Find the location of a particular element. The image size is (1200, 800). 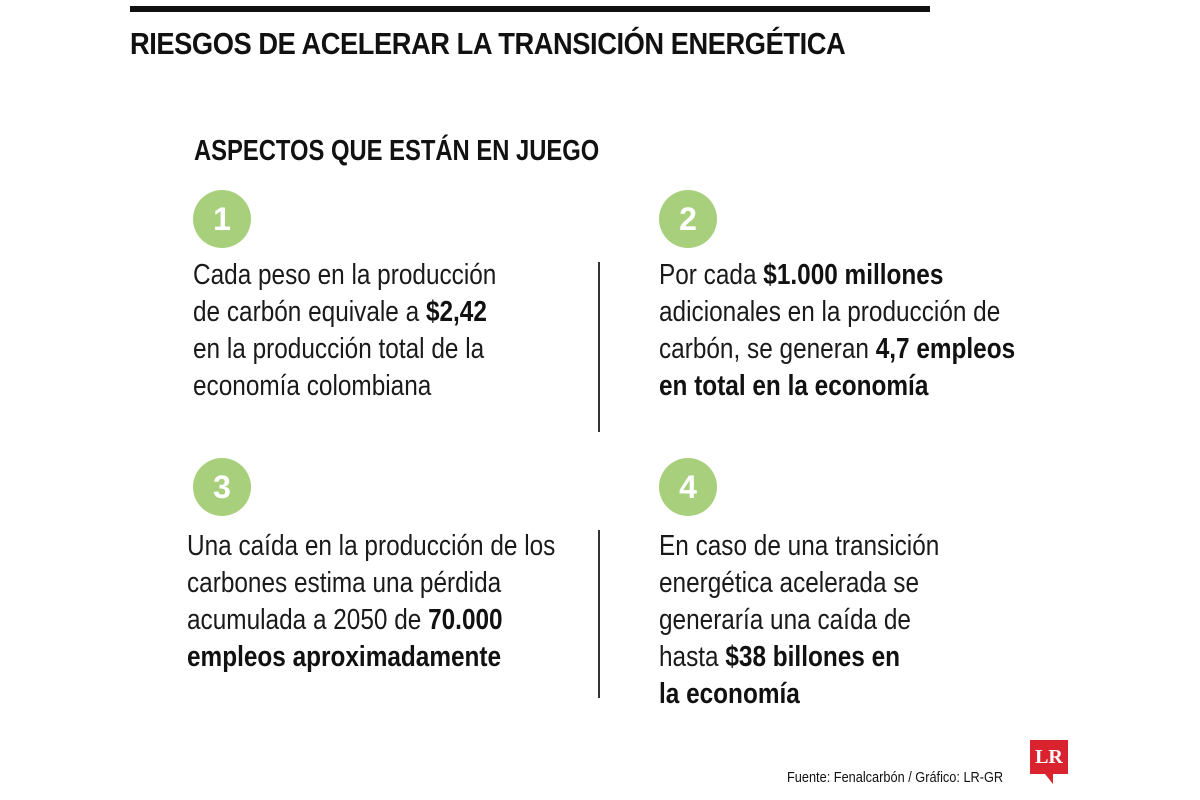

item-line: Cada peso en la producción is located at coordinates (344, 275).